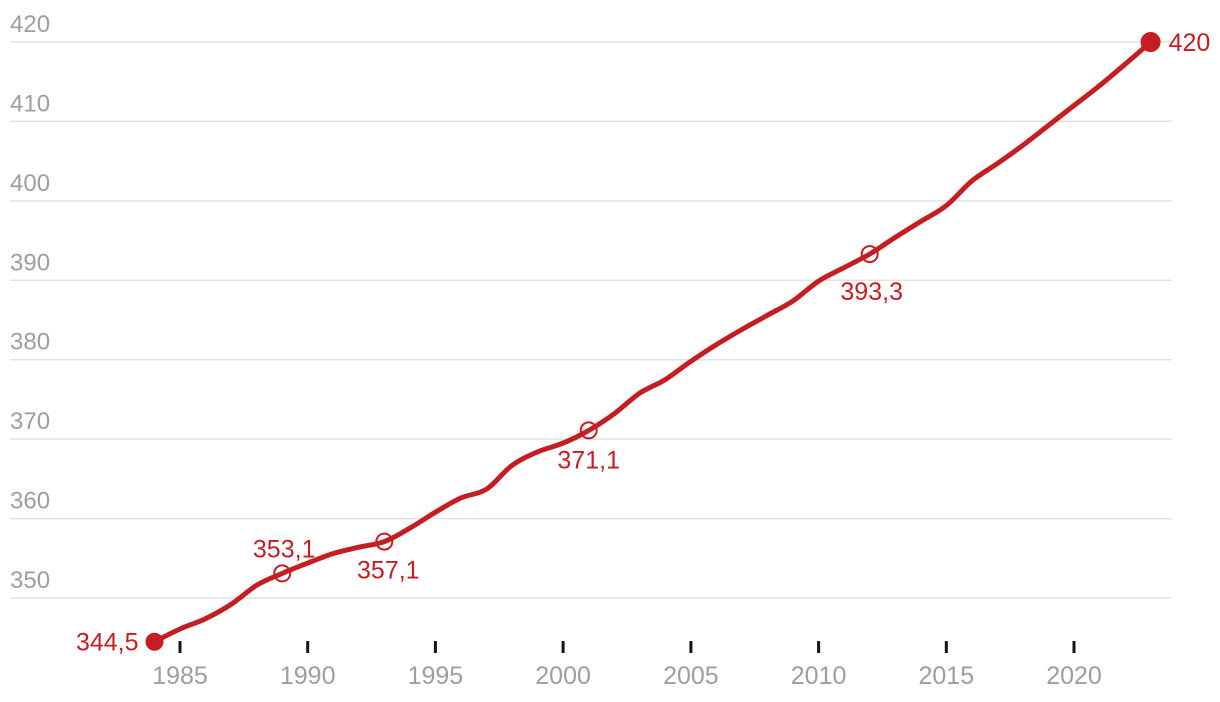 This screenshot has width=1220, height=702. I want to click on data-point-label-1984: 344,5, so click(107, 643).